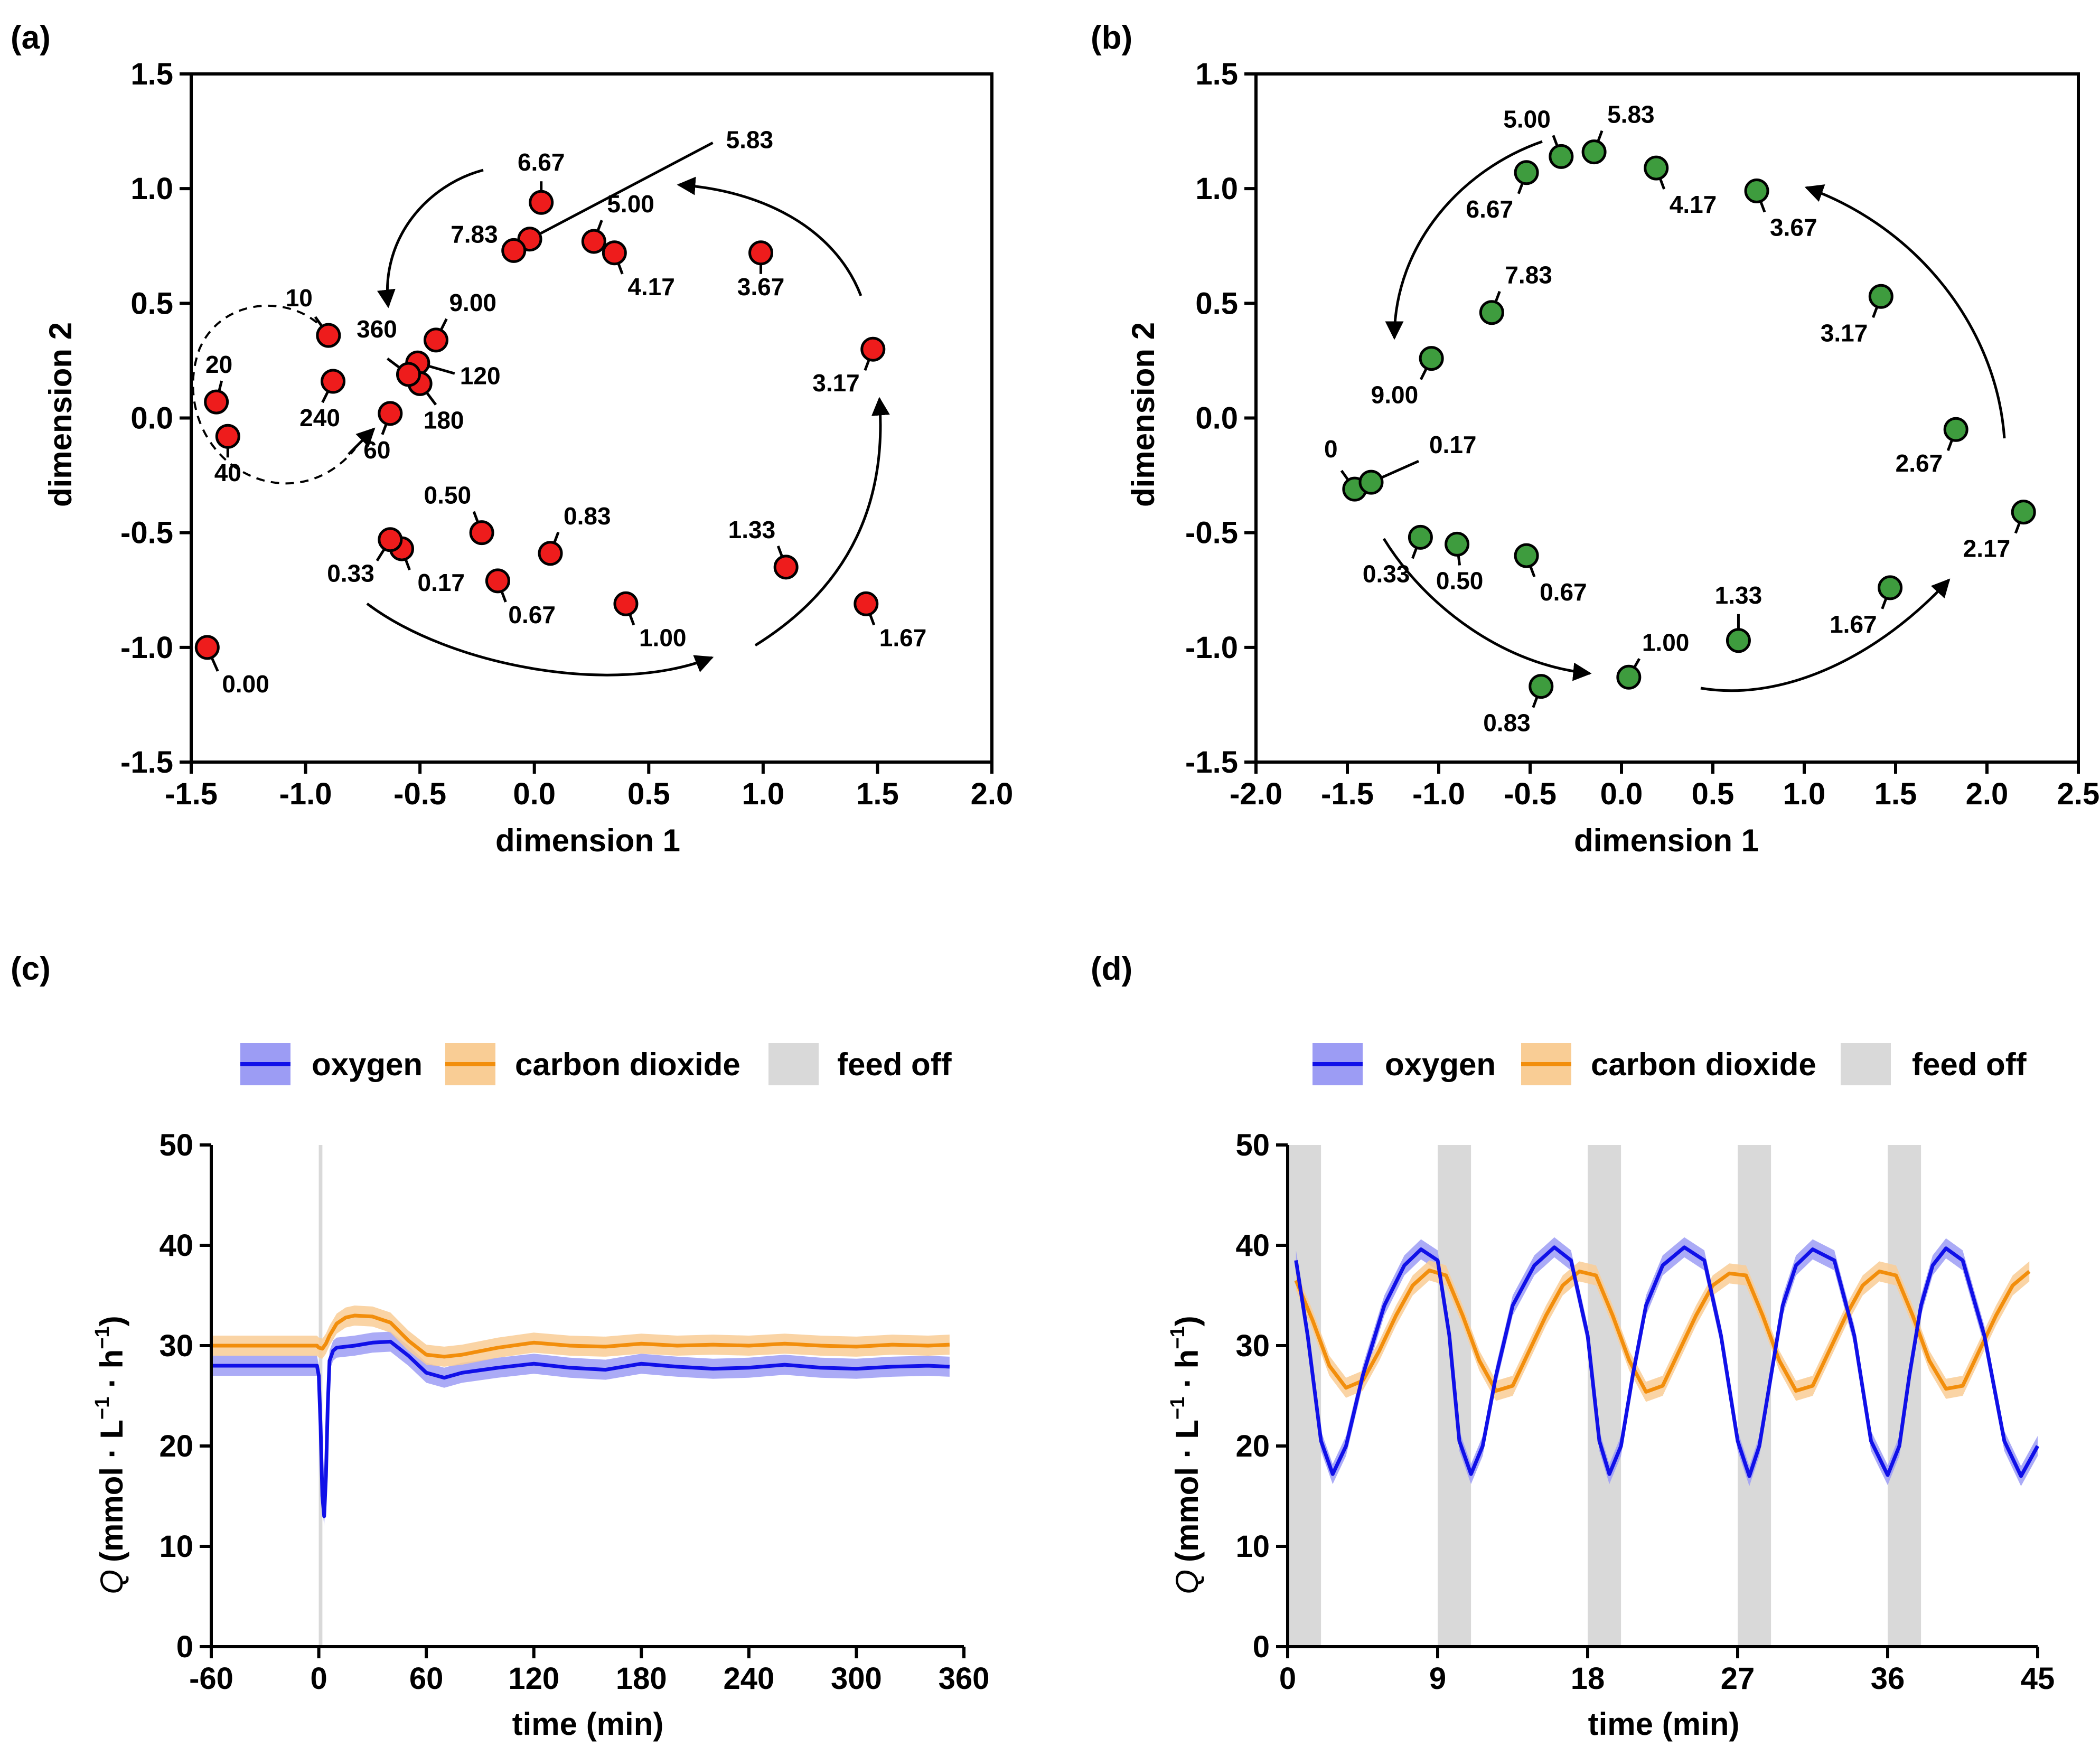 The width and height of the screenshot is (2100, 1756). I want to click on point-label: 0, so click(1331, 449).